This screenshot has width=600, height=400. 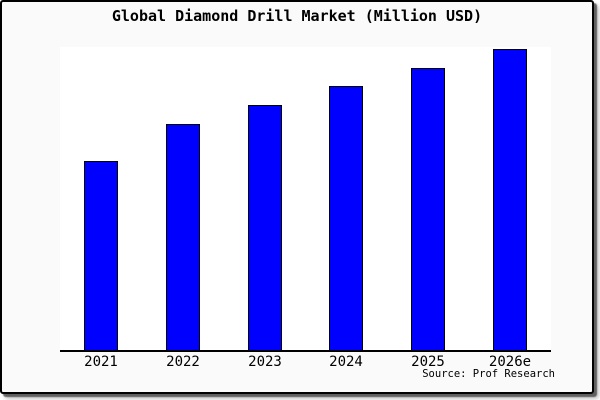 What do you see at coordinates (183, 362) in the screenshot?
I see `x-tick-label-2022: 2022` at bounding box center [183, 362].